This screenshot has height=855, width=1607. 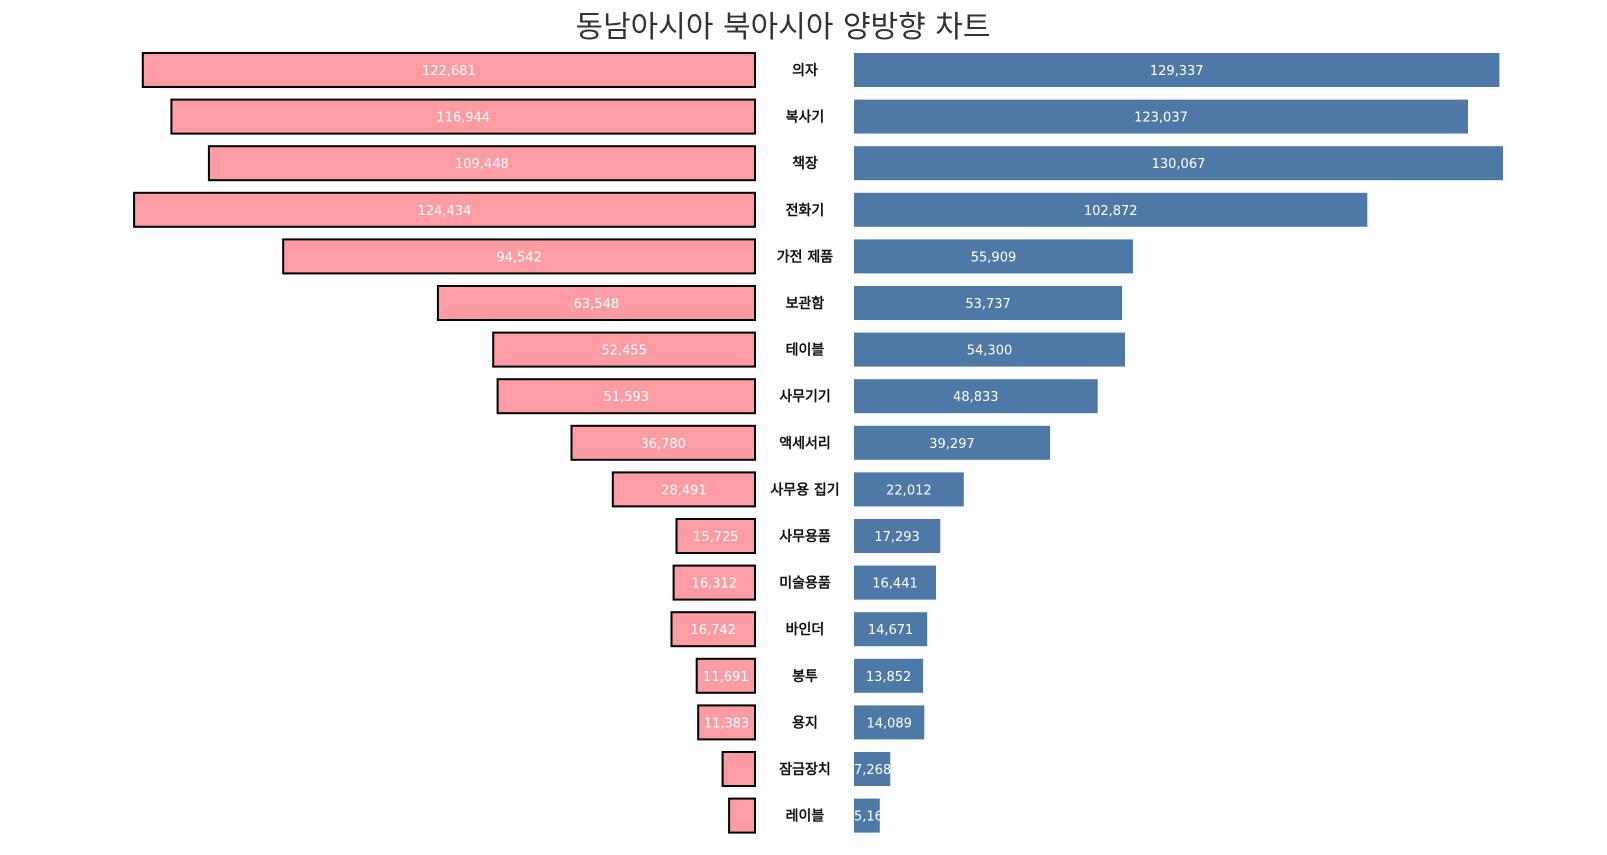 I want to click on category-label: 책장, so click(x=805, y=163).